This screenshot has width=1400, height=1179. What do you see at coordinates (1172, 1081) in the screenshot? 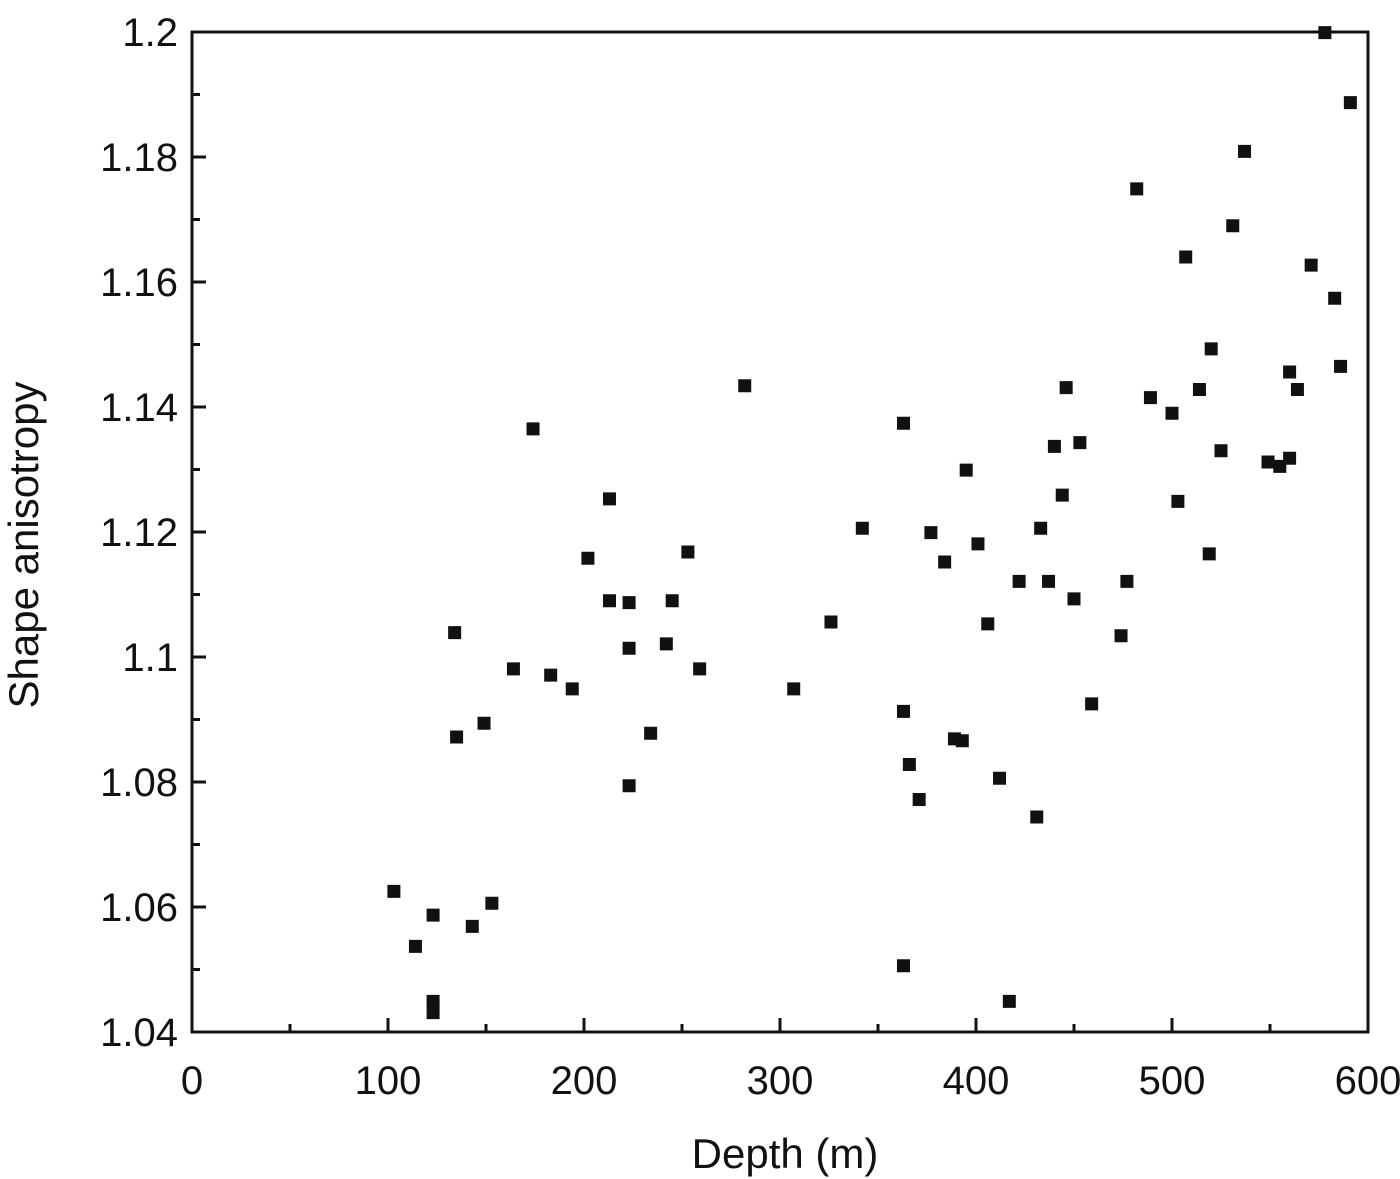
I see `x-tick-label: 500` at bounding box center [1172, 1081].